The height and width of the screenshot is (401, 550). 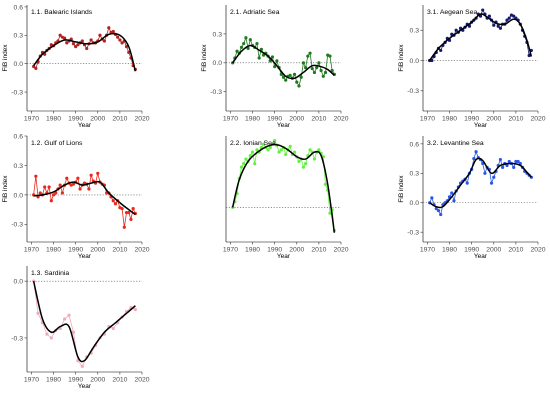 I want to click on chart-title: 1.1. Balearic Islands, so click(x=62, y=12).